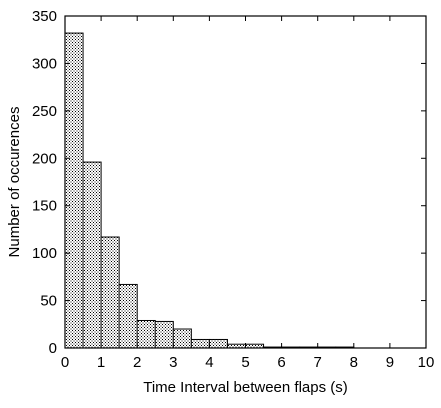 The height and width of the screenshot is (408, 441). I want to click on y-tick-label: 250, so click(44, 111).